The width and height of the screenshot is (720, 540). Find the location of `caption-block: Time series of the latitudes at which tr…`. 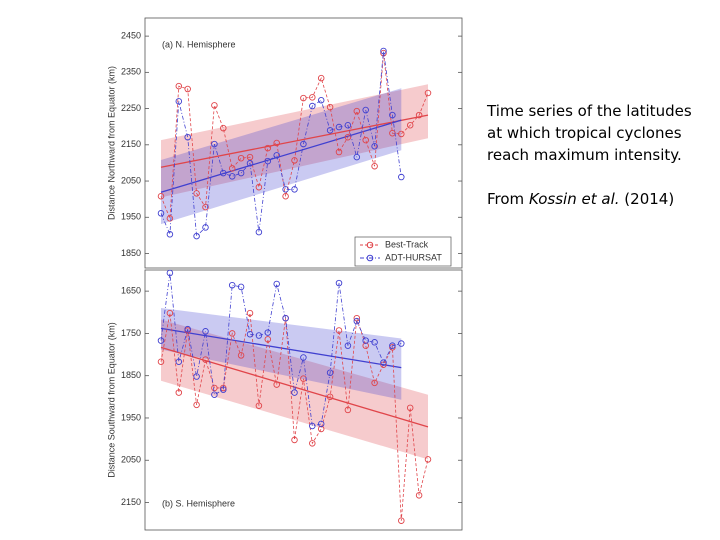

caption-block: Time series of the latitudes at which tr… is located at coordinates (597, 155).